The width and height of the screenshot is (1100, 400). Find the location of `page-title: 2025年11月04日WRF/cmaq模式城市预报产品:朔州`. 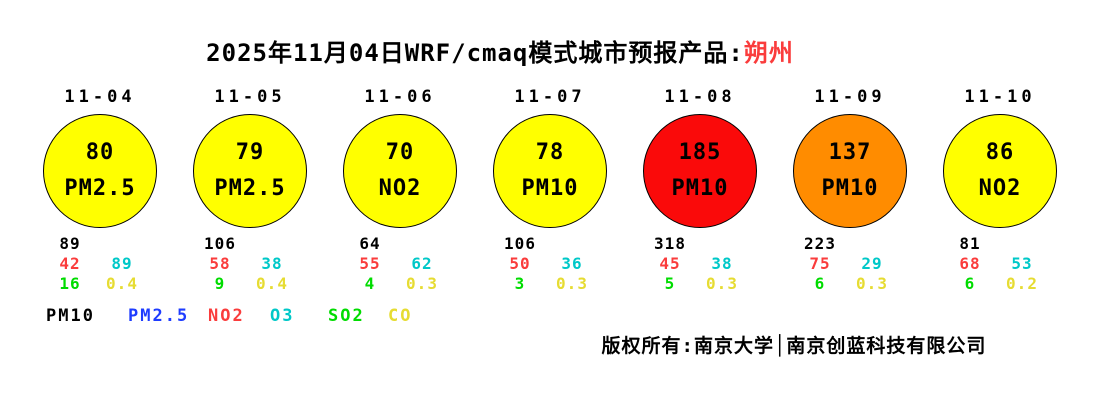

page-title: 2025年11月04日WRF/cmaq模式城市预报产品:朔州 is located at coordinates (500, 50).